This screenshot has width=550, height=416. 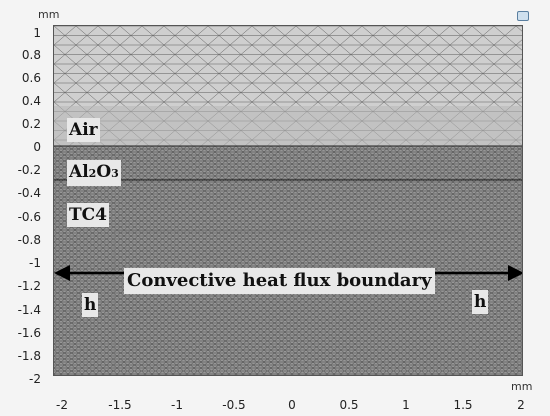 I want to click on h-right-label: h, so click(x=480, y=302).